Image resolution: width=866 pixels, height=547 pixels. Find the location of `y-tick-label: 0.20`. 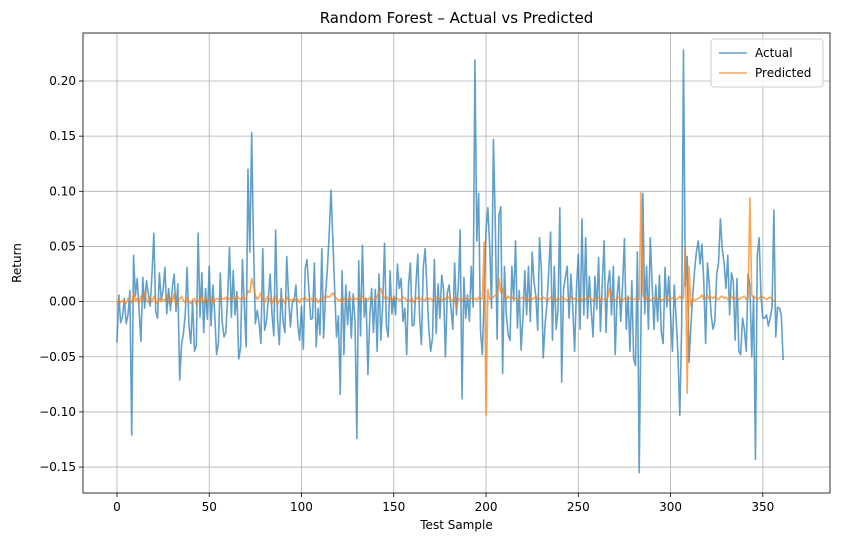

y-tick-label: 0.20 is located at coordinates (62, 81).